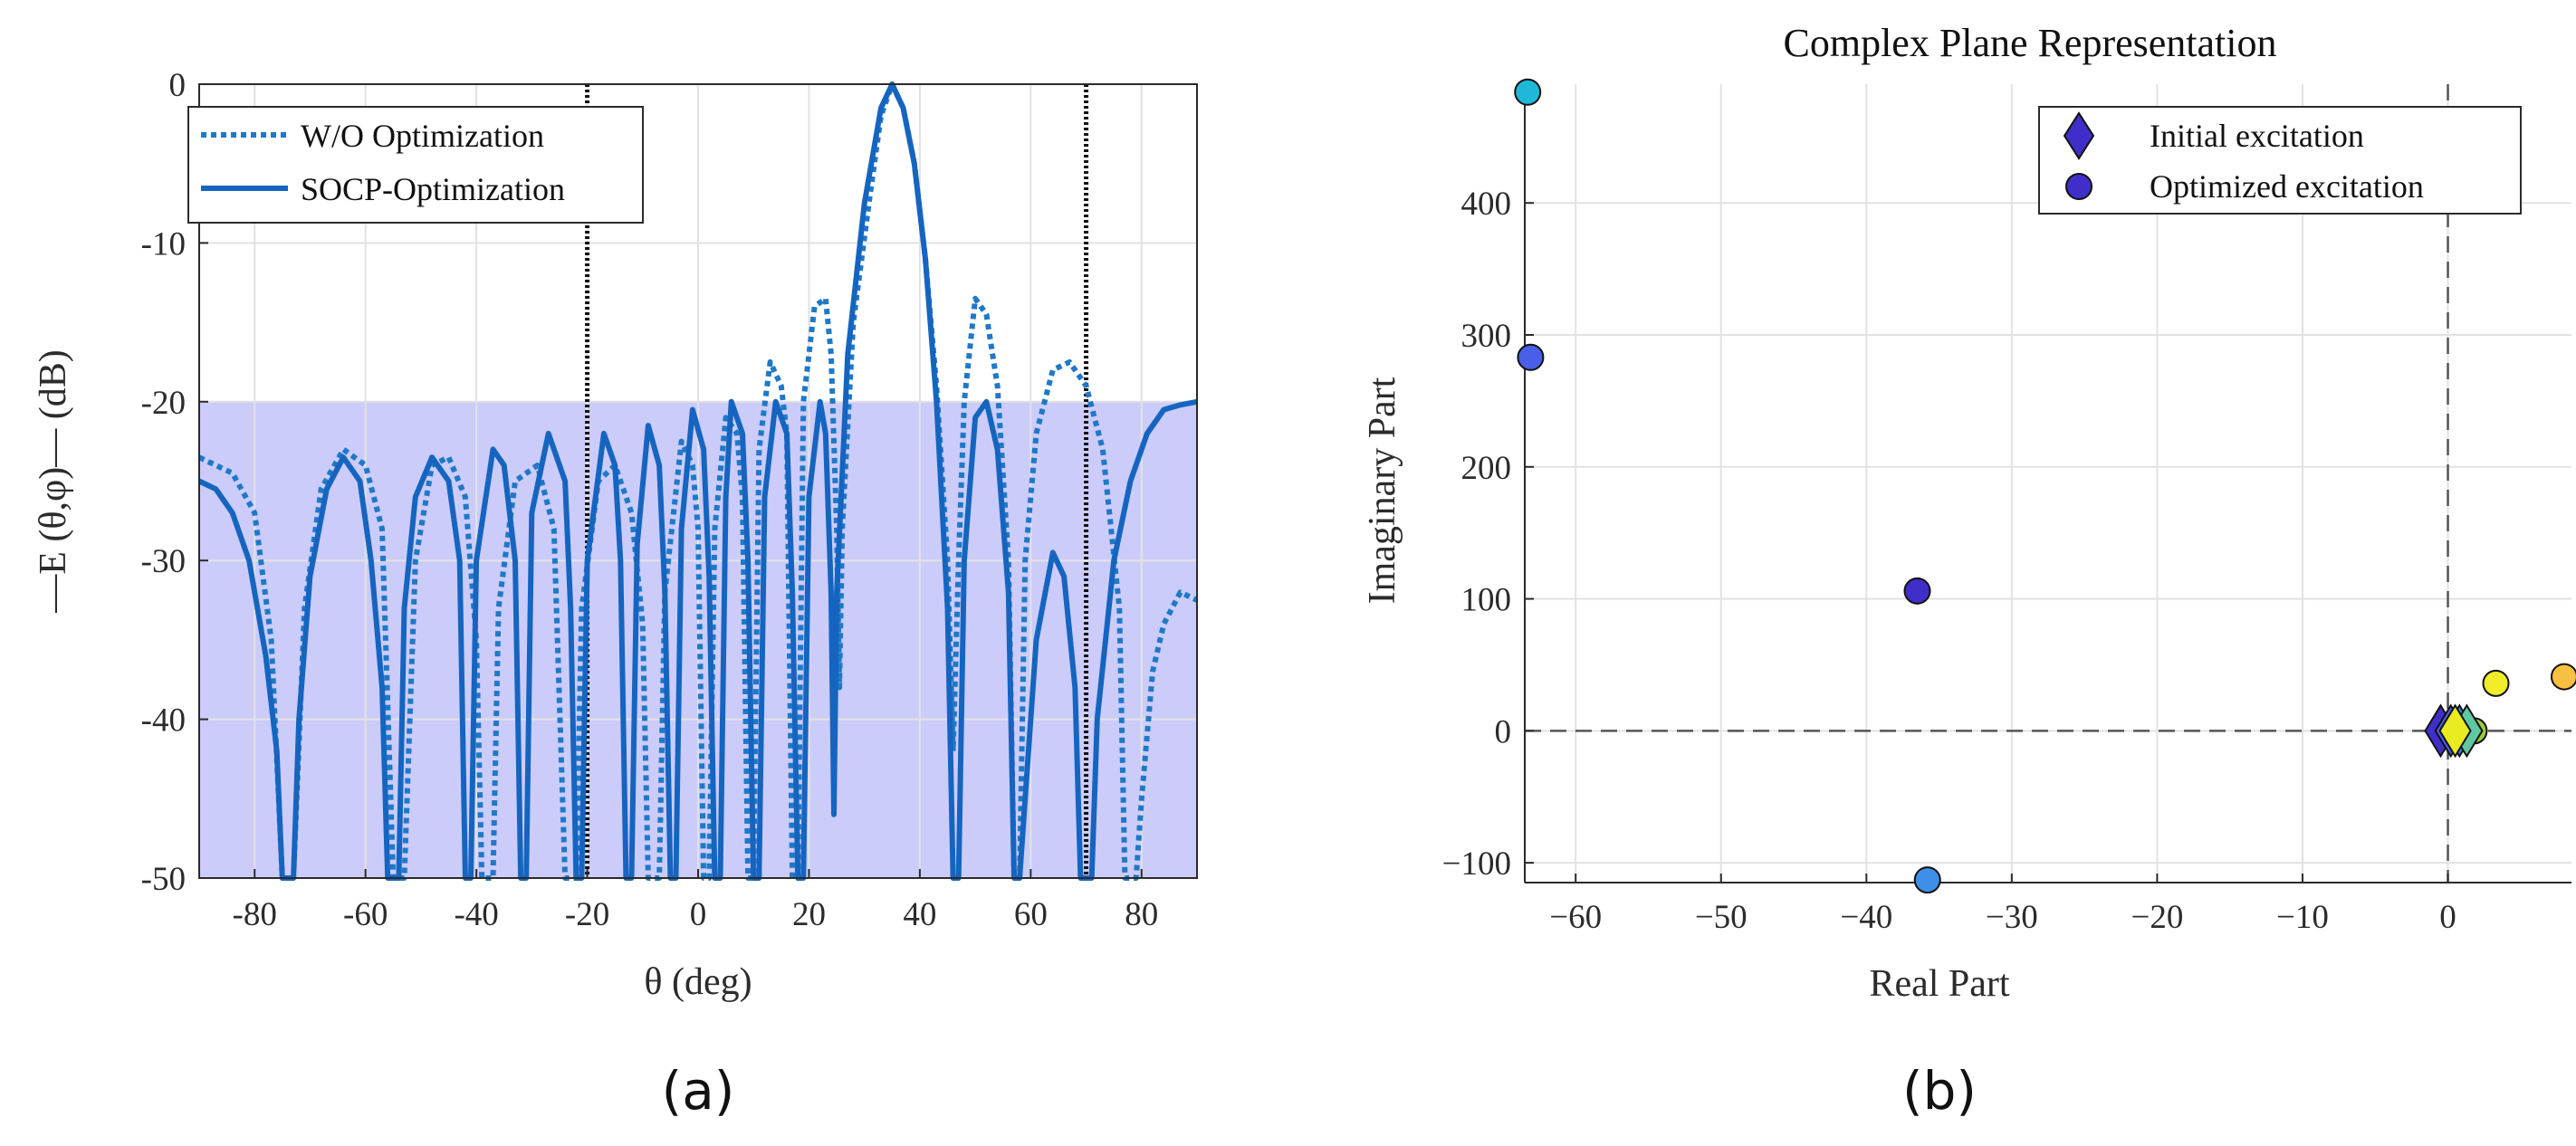 This screenshot has width=2576, height=1146. Describe the element at coordinates (2257, 136) in the screenshot. I see `legend-label-initial-excitation: Initial excitation` at that location.